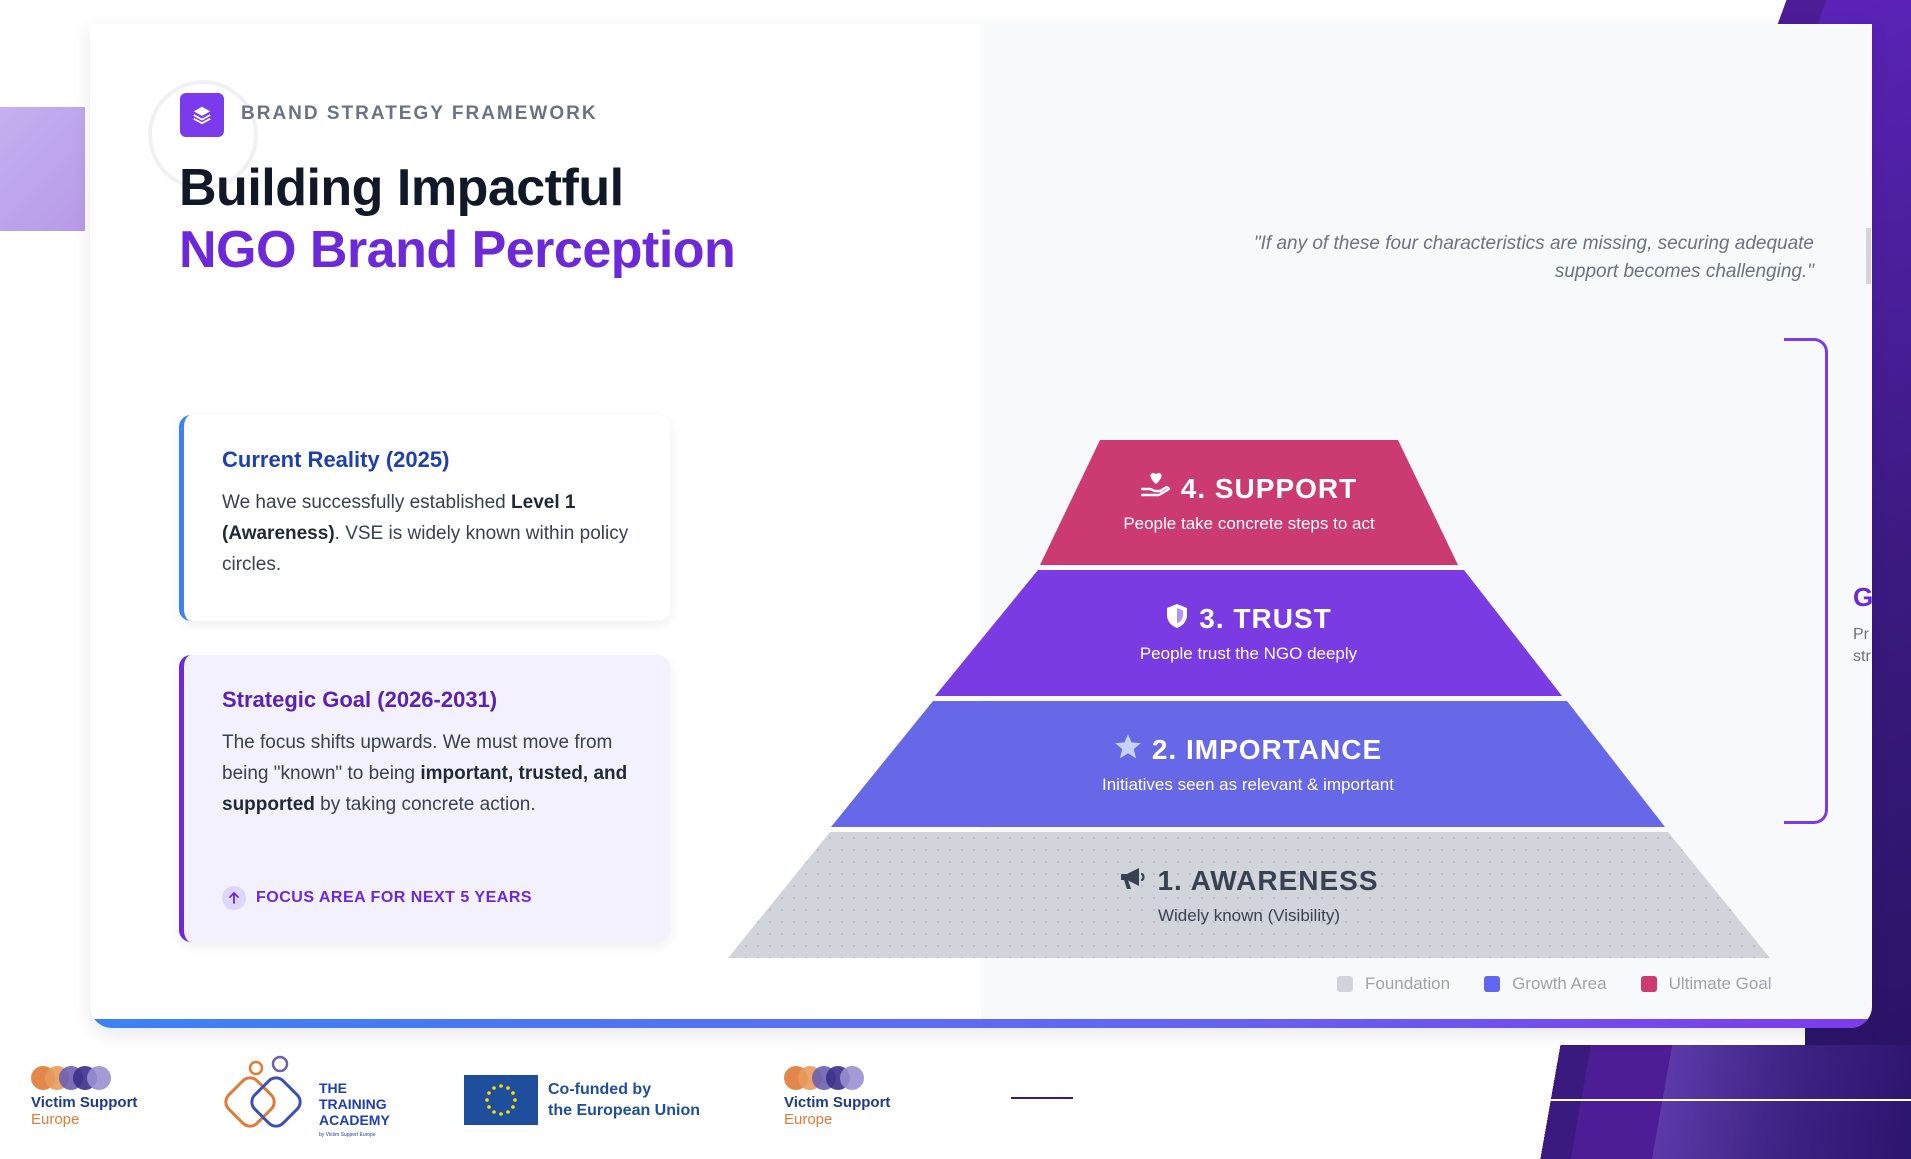 The width and height of the screenshot is (1911, 1159). What do you see at coordinates (1862, 656) in the screenshot?
I see `bracket-description-line: str` at bounding box center [1862, 656].